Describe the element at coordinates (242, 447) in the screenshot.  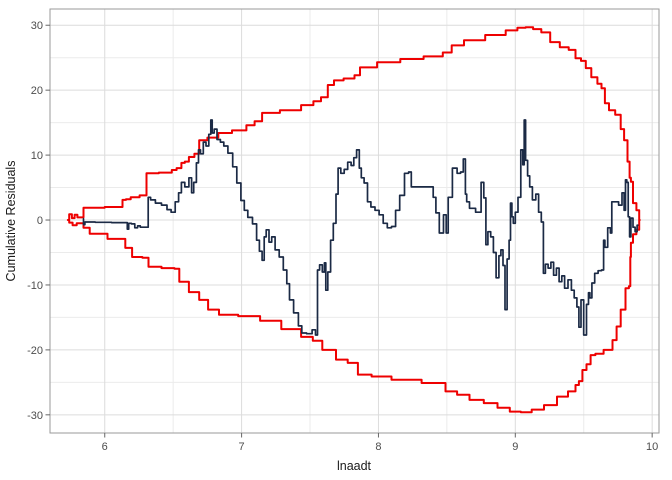
I see `x-tick-label: 7` at that location.